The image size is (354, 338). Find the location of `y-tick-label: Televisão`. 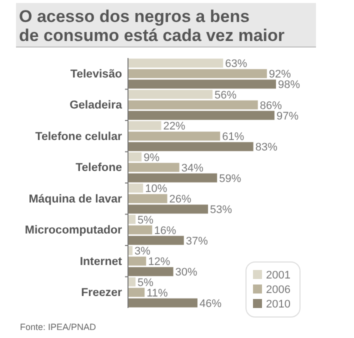

y-tick-label: Televisão is located at coordinates (96, 74).